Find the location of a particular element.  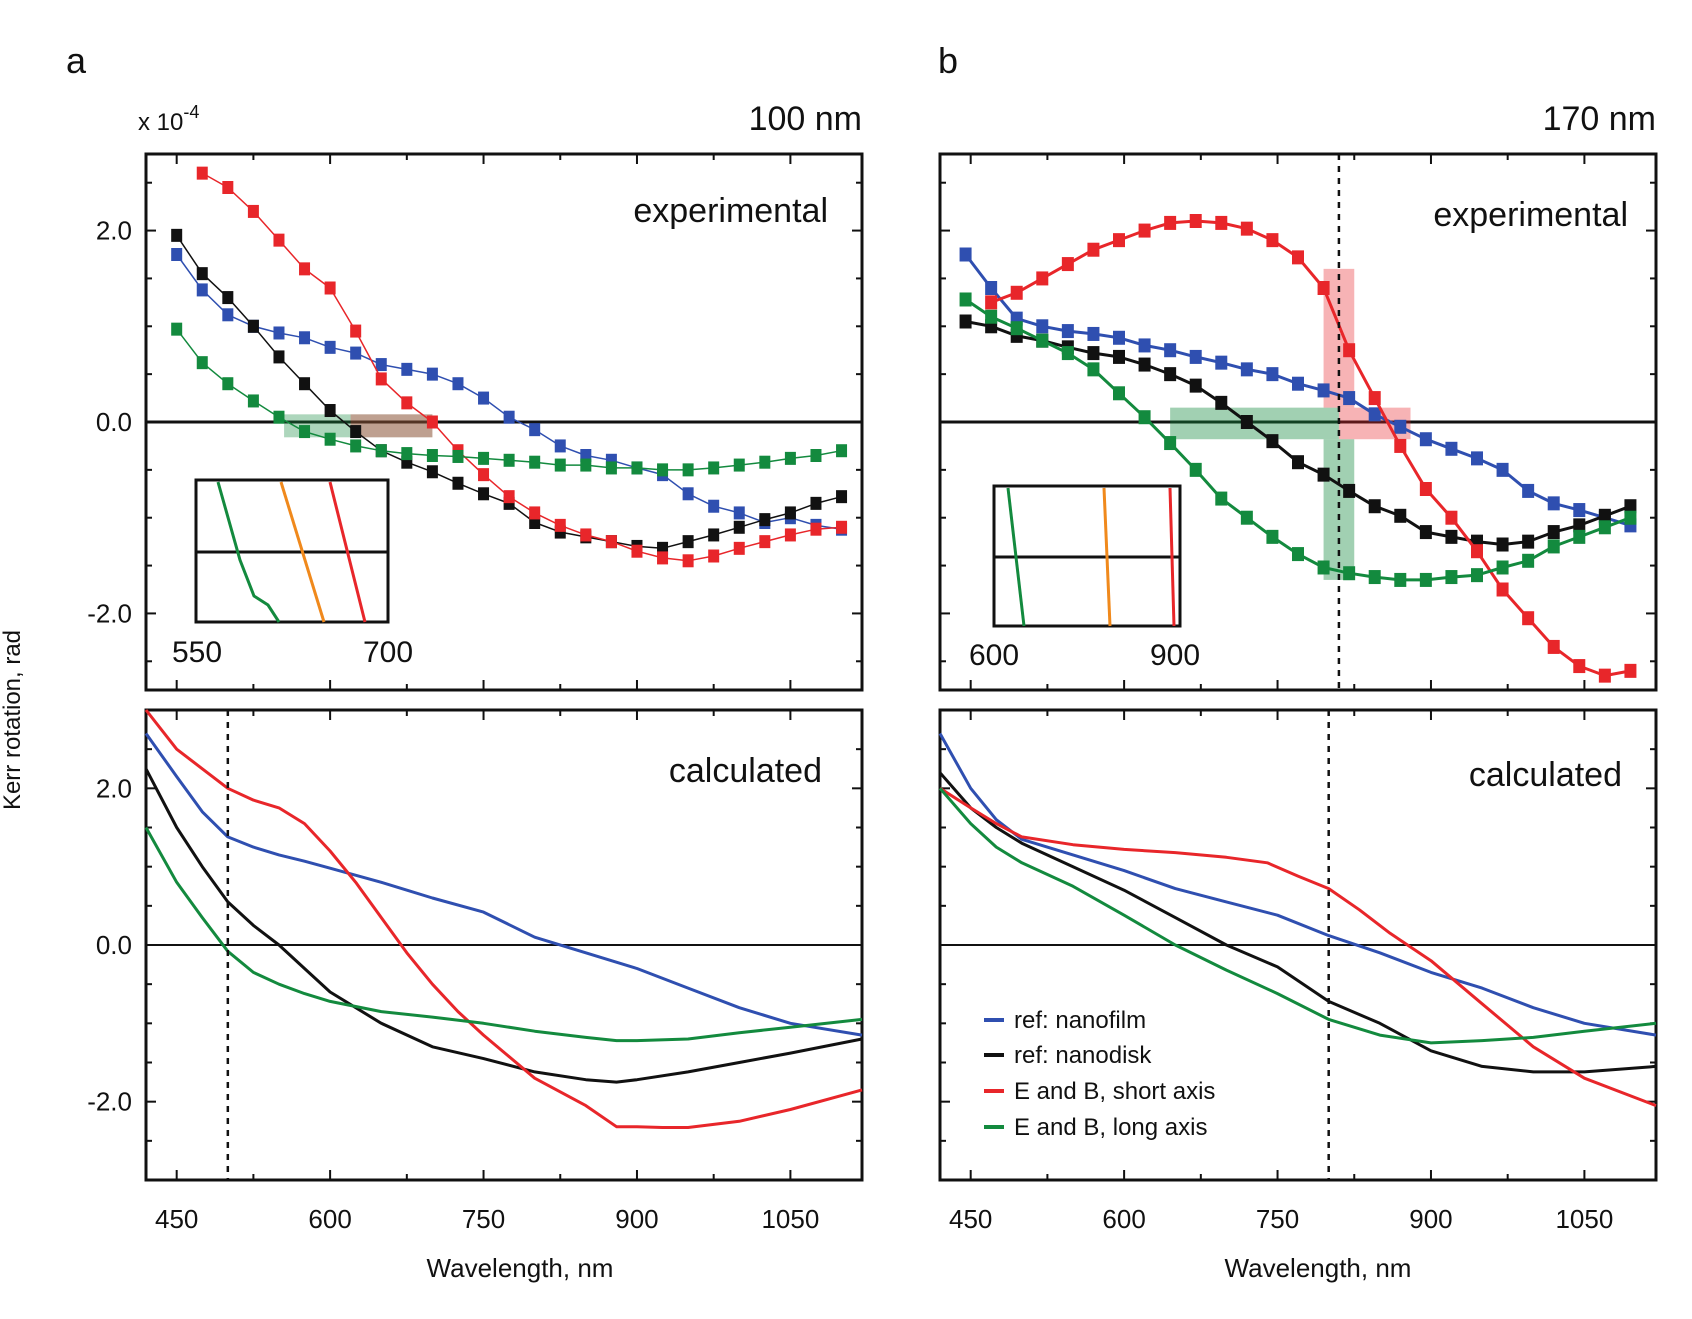

x-axis-label-a: Wavelength, nm is located at coordinates (520, 1268).